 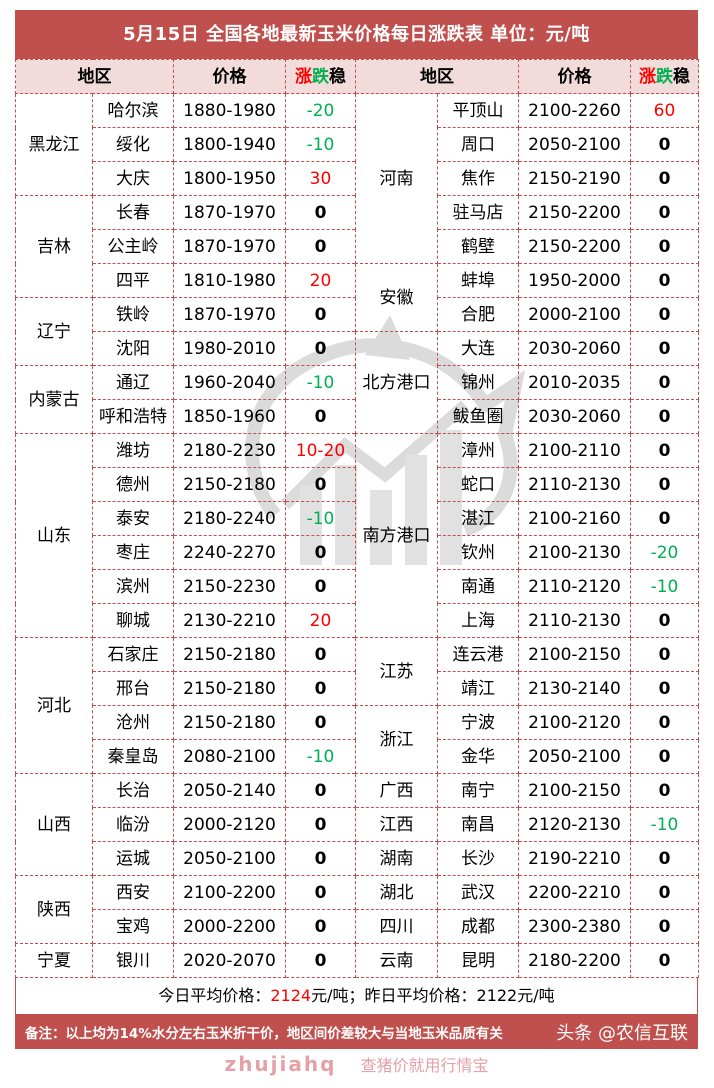 I want to click on price-cell: 2200-2210, so click(x=574, y=892).